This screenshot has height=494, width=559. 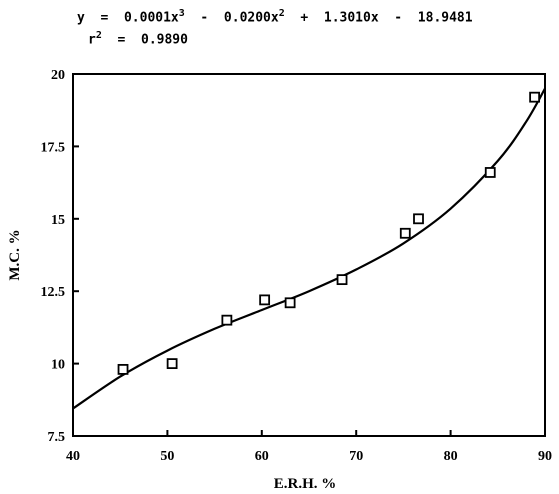 I want to click on x-tick-label: 90, so click(x=545, y=456).